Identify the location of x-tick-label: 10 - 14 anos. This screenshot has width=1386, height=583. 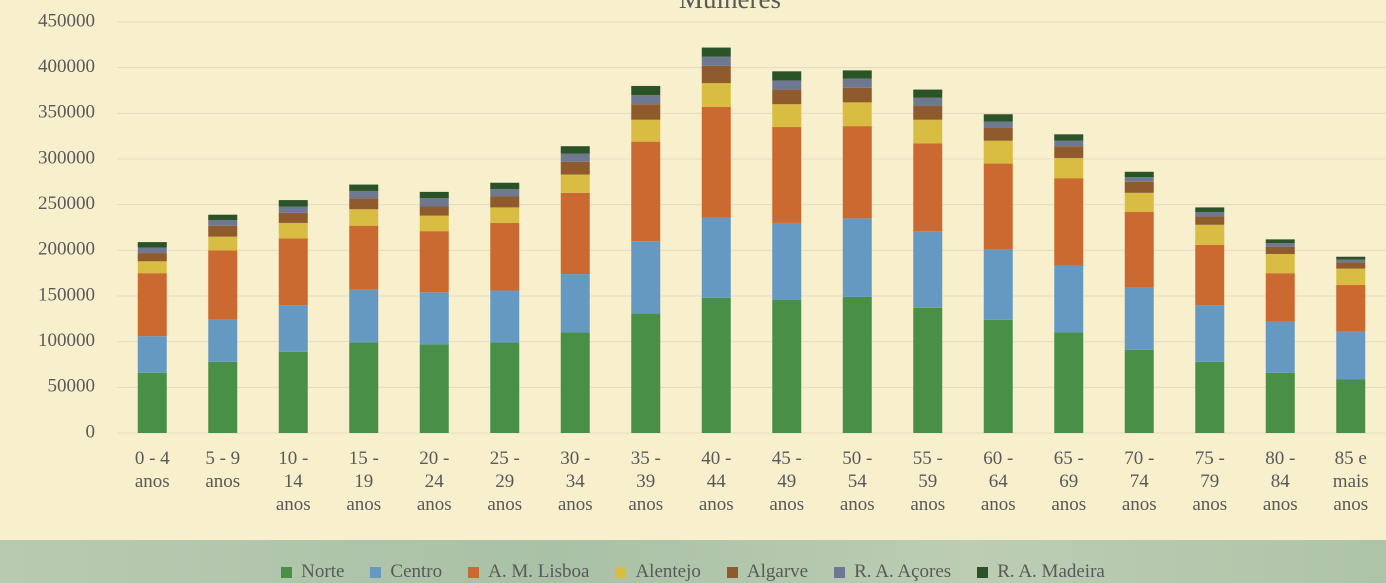
(293, 481).